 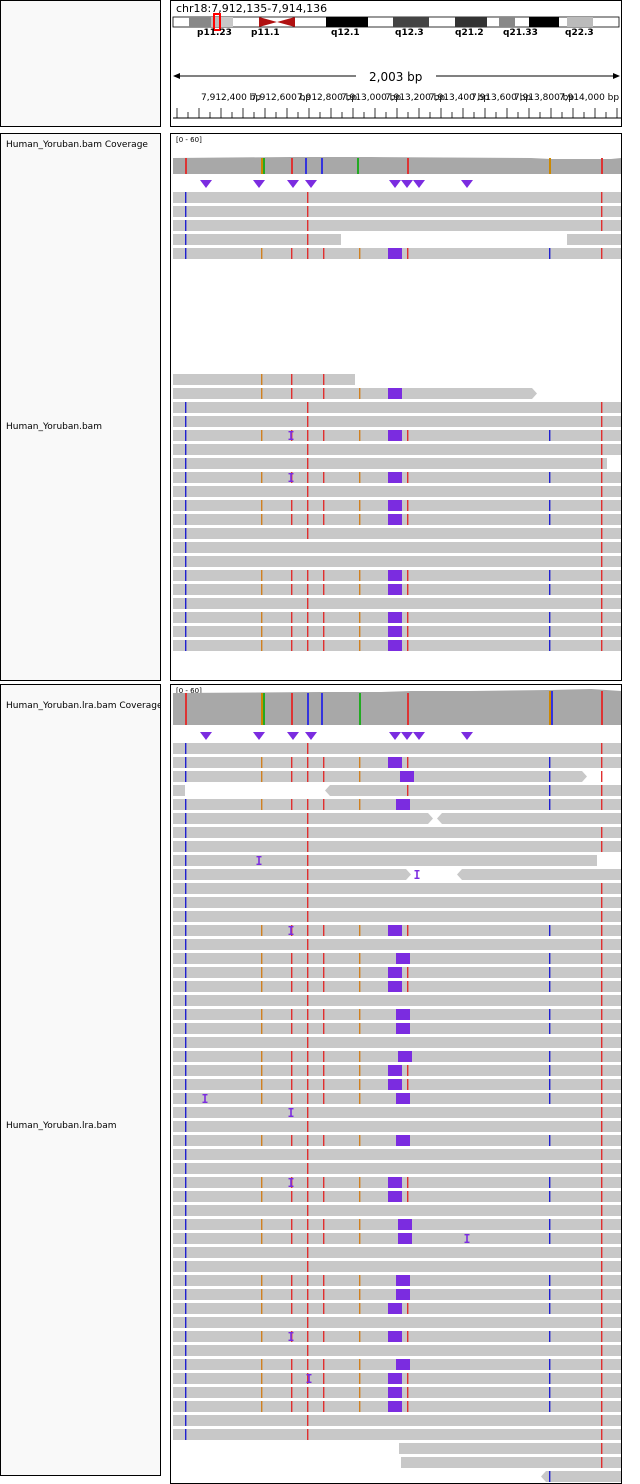 I want to click on track-name-lra-coverage: Human_Yoruban.lra.bam Coverage, so click(x=83, y=706).